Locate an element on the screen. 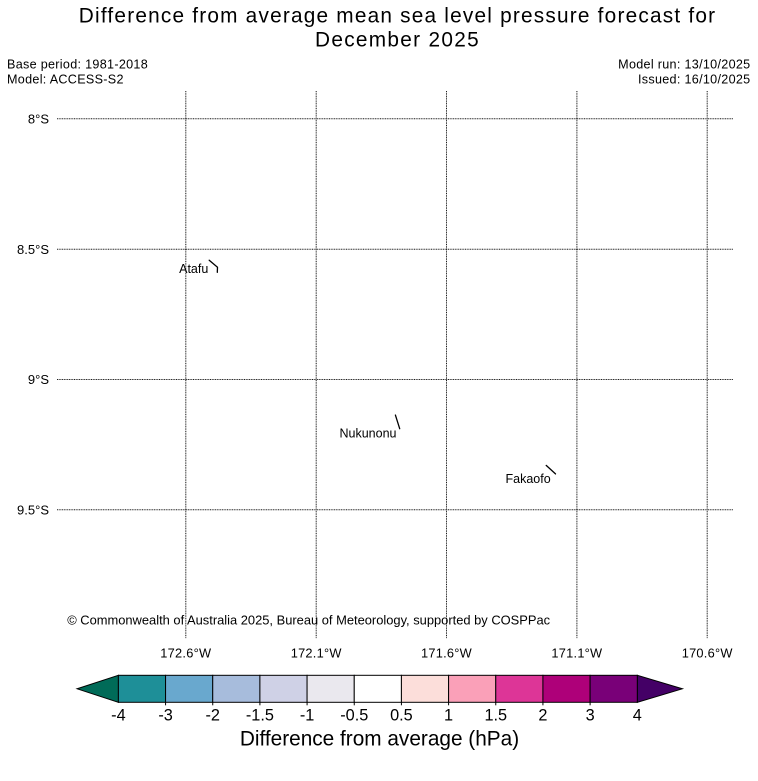  svg-text: 4 is located at coordinates (637, 715).